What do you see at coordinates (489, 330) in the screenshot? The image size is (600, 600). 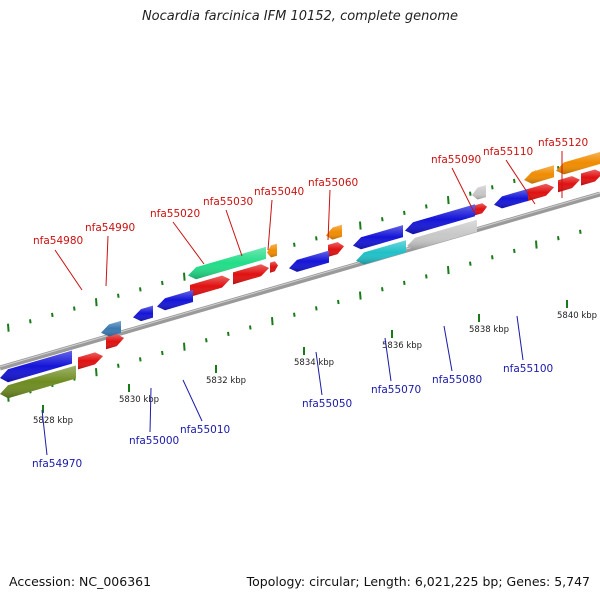 I see `kbp-label: 5838 kbp` at bounding box center [489, 330].